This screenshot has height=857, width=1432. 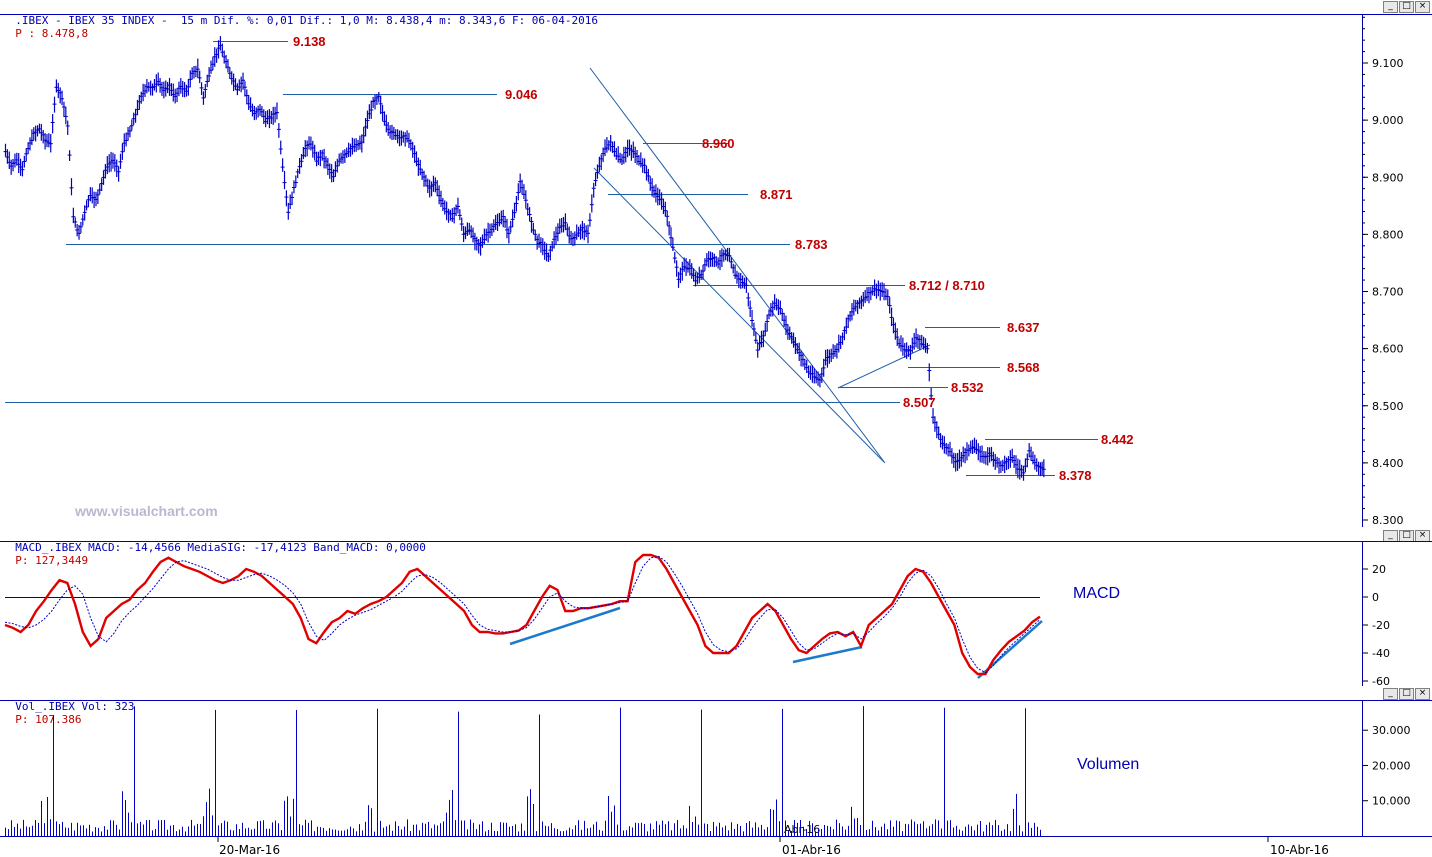 What do you see at coordinates (1422, 7) in the screenshot?
I see `close-button: ×` at bounding box center [1422, 7].